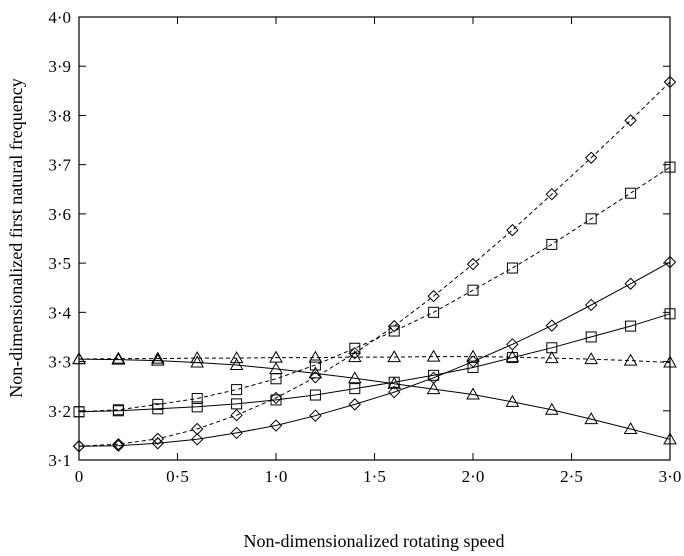  Describe the element at coordinates (79, 476) in the screenshot. I see `x-tick-label: 0` at that location.